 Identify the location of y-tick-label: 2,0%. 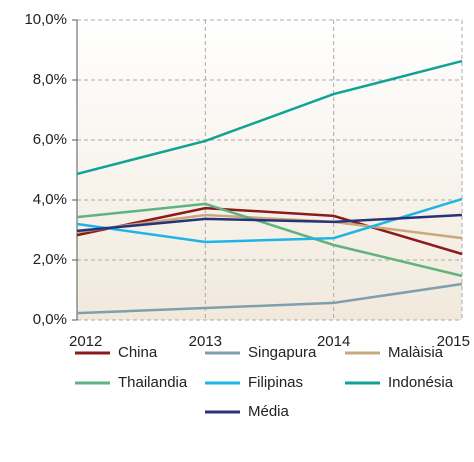
(50, 259).